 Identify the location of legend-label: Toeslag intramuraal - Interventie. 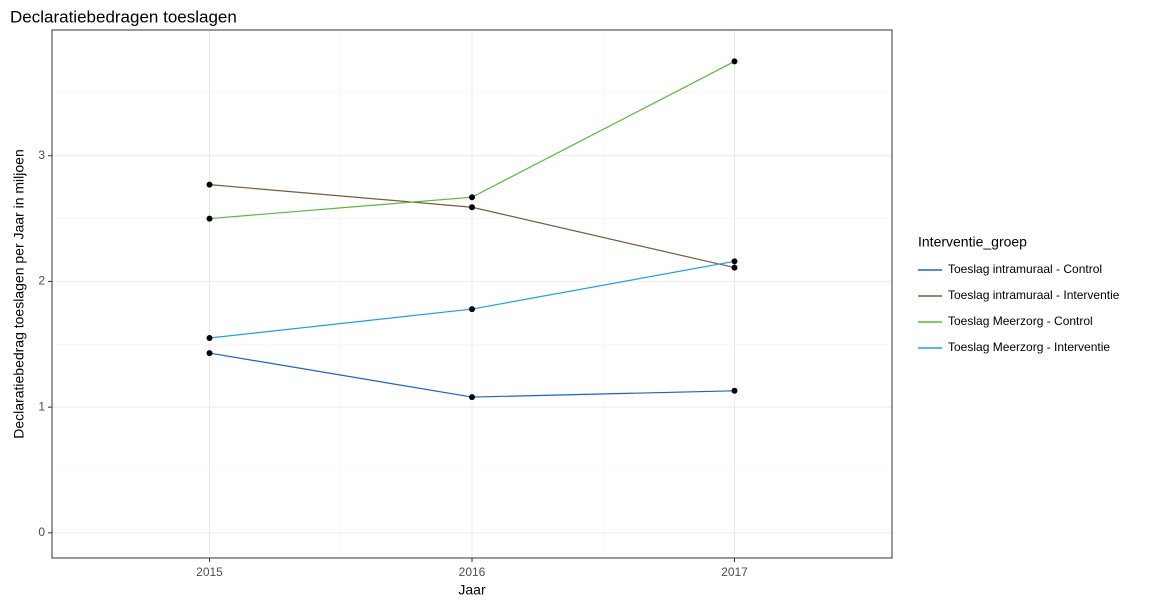
(1034, 295).